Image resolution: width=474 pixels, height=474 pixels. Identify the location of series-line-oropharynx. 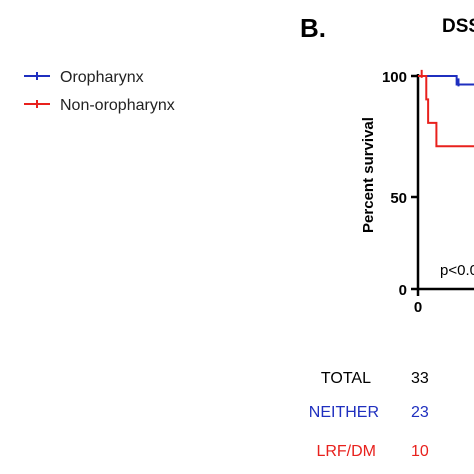
(446, 80).